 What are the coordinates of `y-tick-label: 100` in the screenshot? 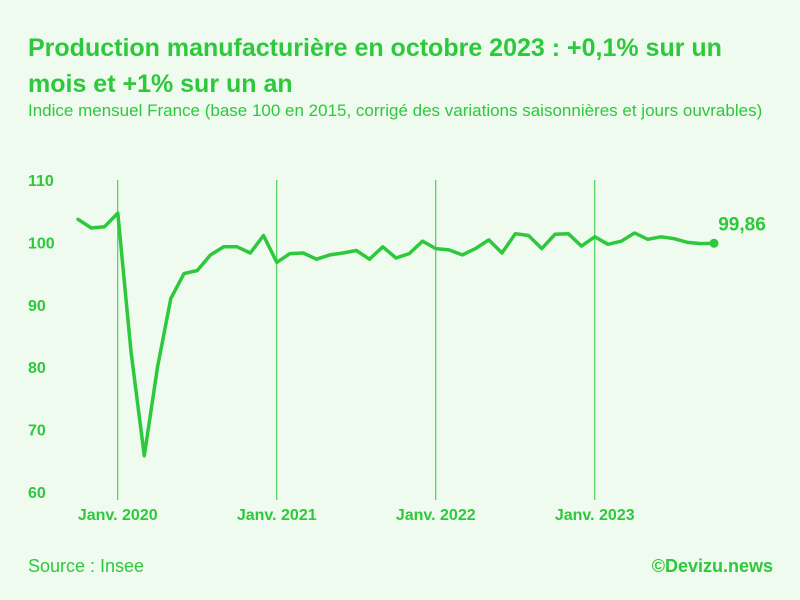 It's located at (41, 243).